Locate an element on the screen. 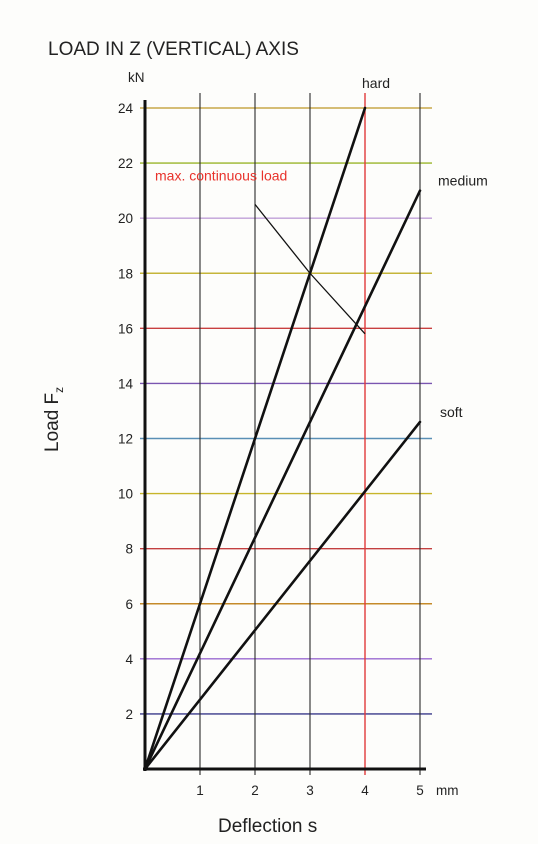 Image resolution: width=538 pixels, height=844 pixels. y-axis-title: Load F is located at coordinates (52, 422).